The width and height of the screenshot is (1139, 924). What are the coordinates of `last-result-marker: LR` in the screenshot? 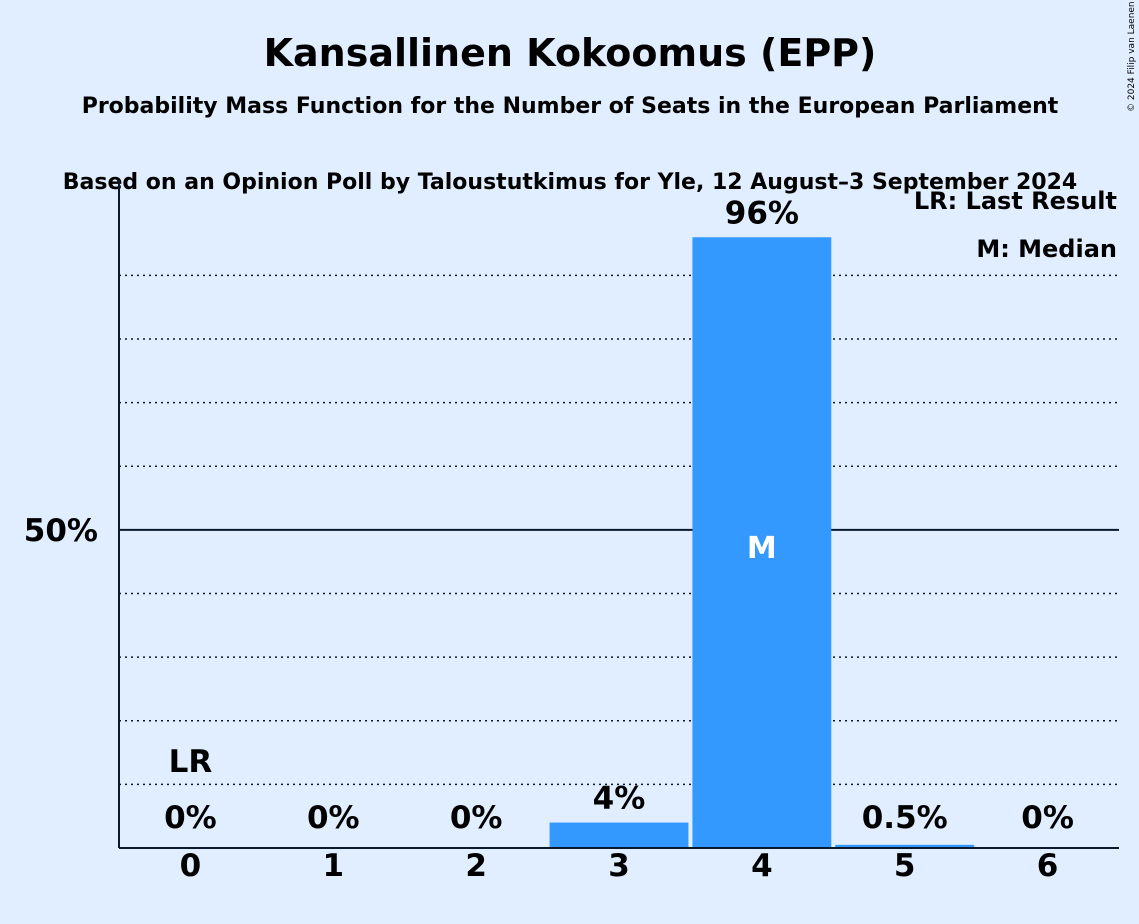 It's located at (191, 762).